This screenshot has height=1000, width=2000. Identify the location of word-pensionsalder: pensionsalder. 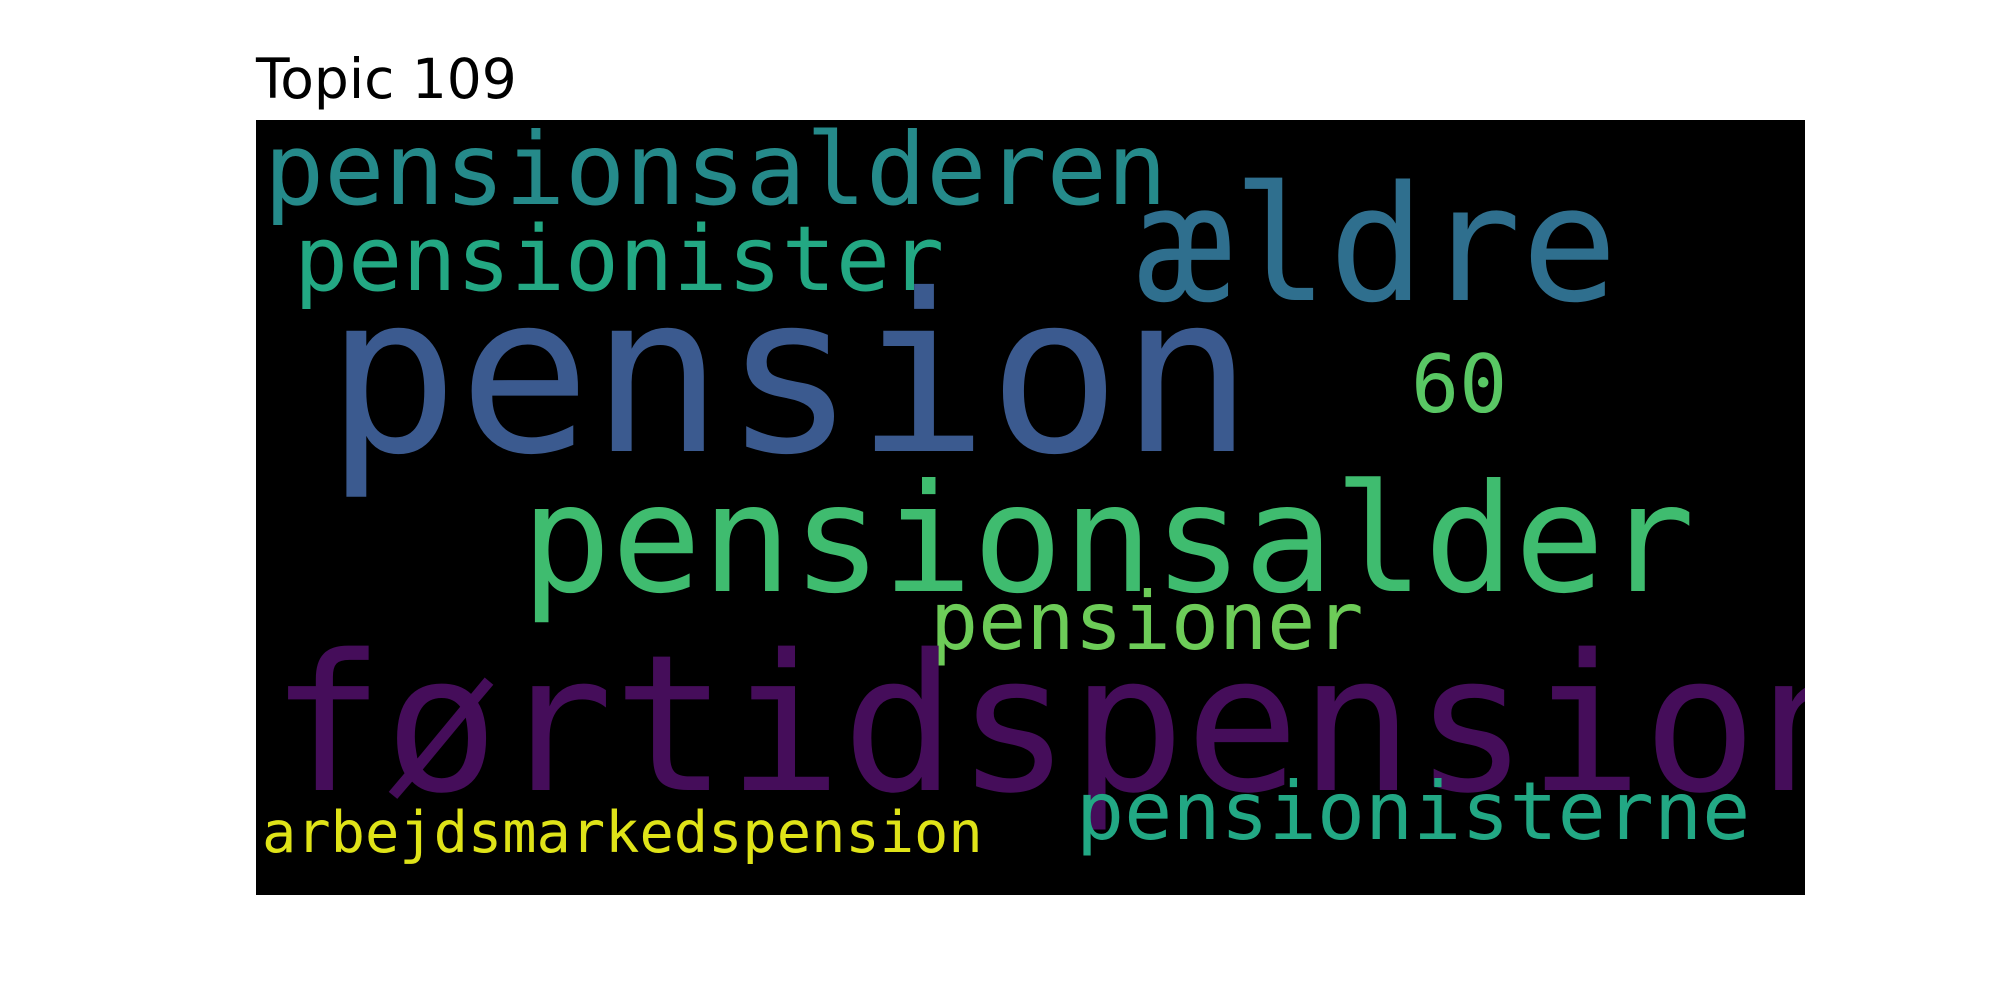
(1108, 540).